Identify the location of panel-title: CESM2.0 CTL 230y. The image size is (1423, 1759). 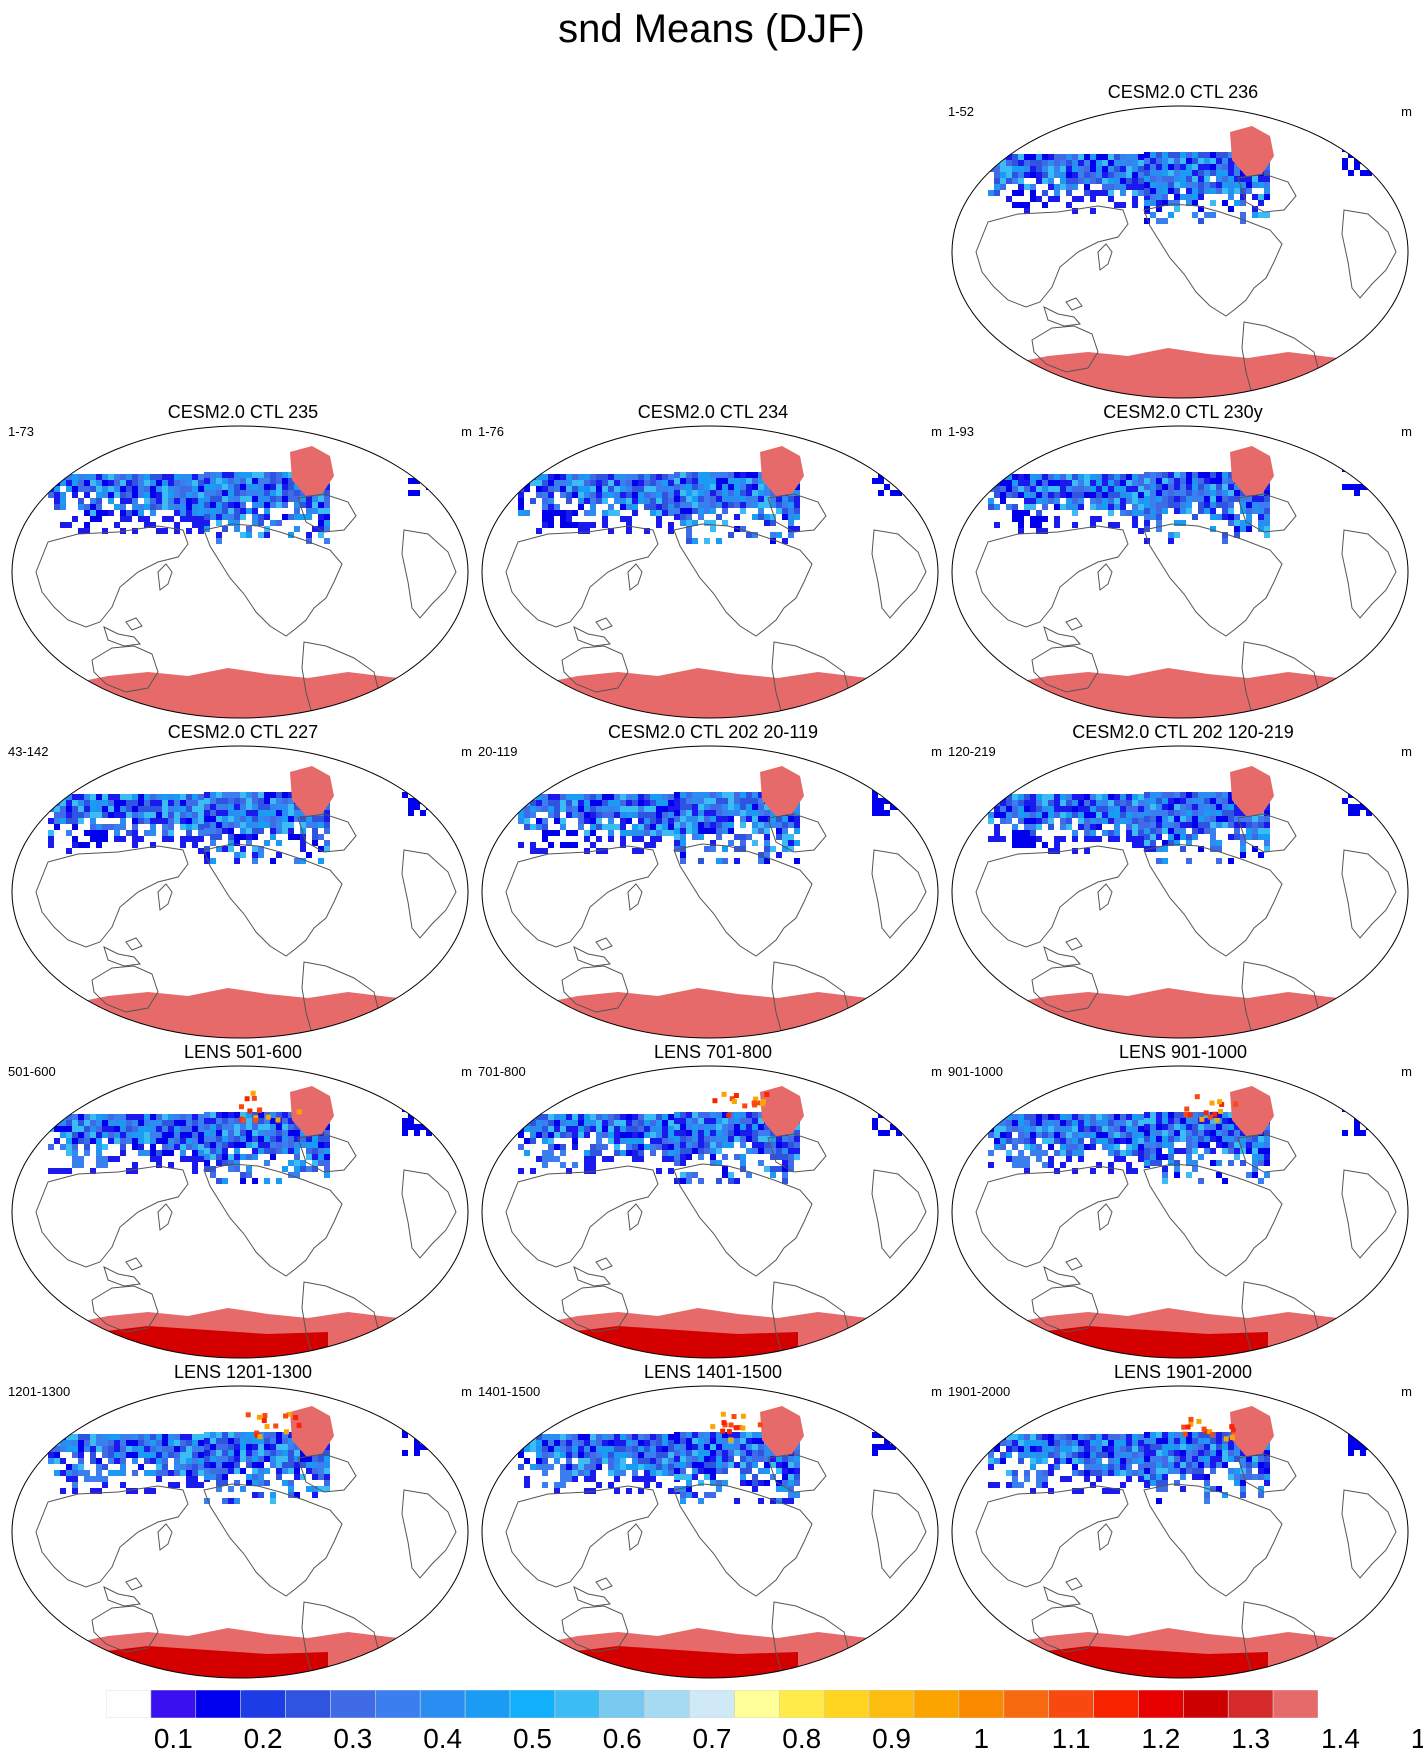
(1183, 412).